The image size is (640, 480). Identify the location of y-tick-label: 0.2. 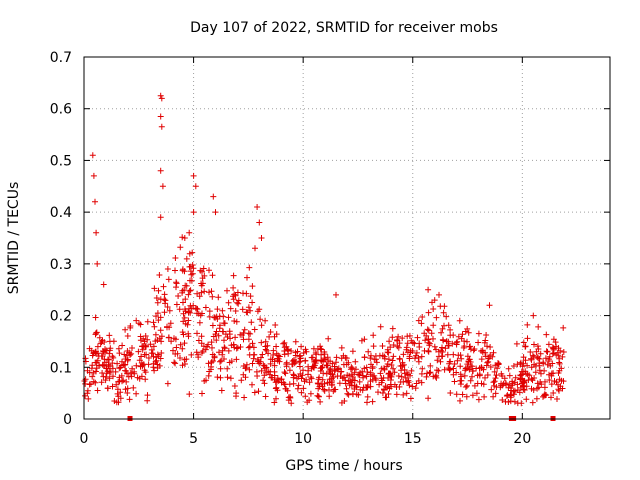
(61, 317).